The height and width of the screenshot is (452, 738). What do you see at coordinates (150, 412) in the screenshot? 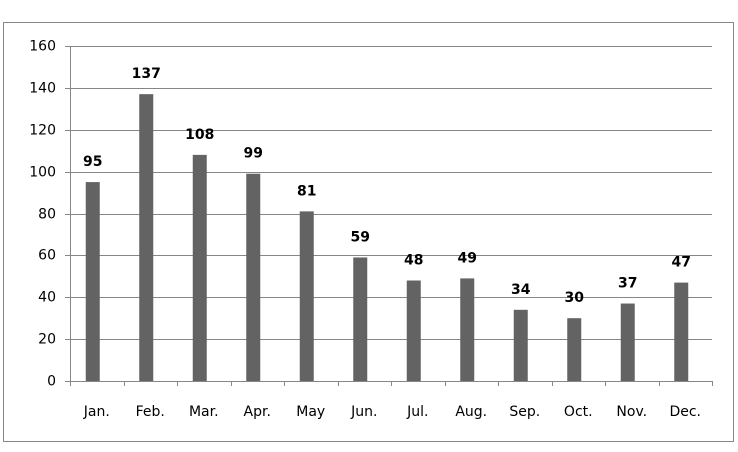
I see `x-tick-label: Feb.` at bounding box center [150, 412].